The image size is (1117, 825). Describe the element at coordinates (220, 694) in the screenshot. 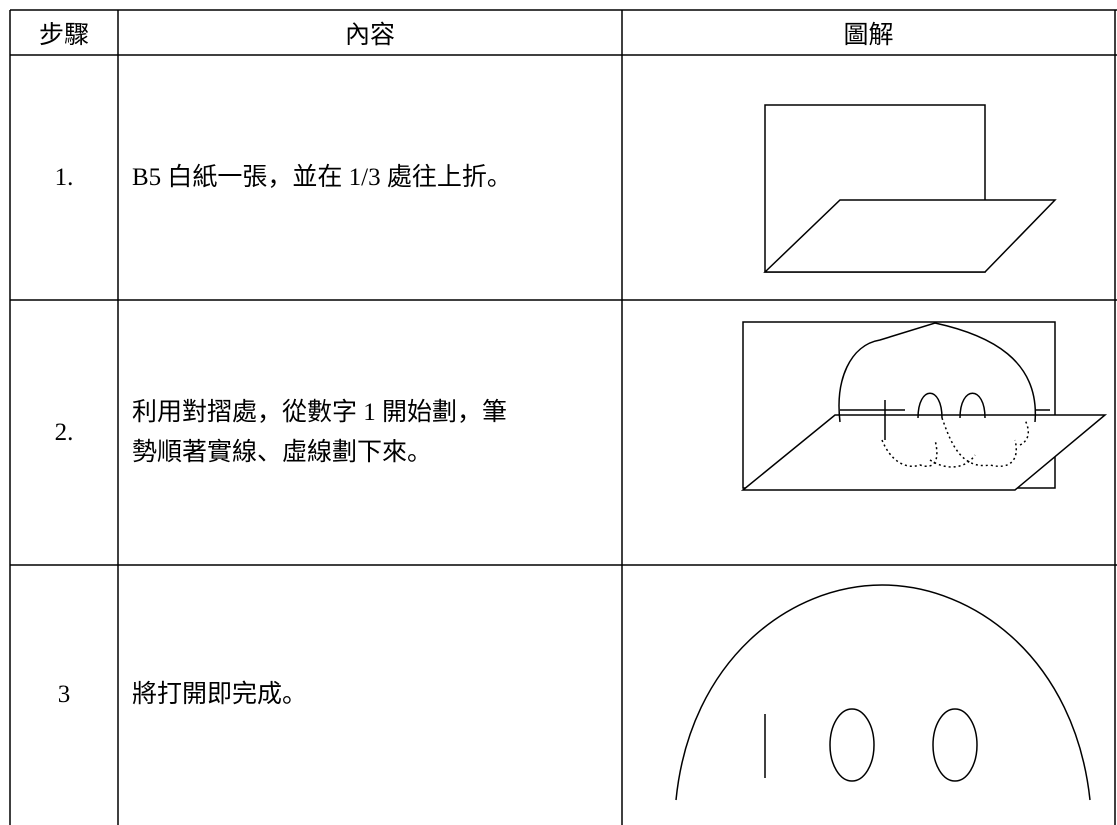

I see `text-line: 將打開即完成。` at that location.